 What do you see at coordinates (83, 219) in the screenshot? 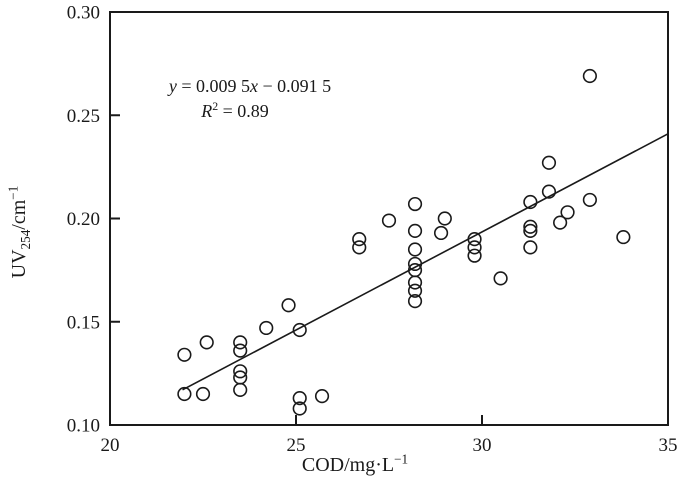
I see `y-tick-label: 0.20` at bounding box center [83, 219].